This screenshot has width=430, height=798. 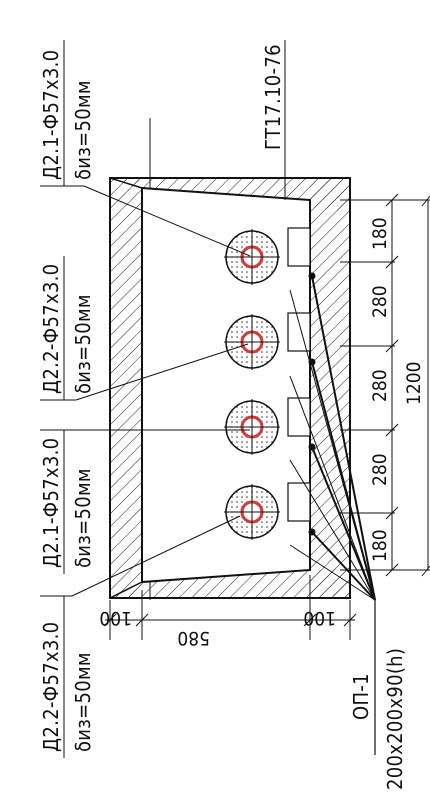 What do you see at coordinates (332, 513) in the screenshot?
I see `support-leaders` at bounding box center [332, 513].